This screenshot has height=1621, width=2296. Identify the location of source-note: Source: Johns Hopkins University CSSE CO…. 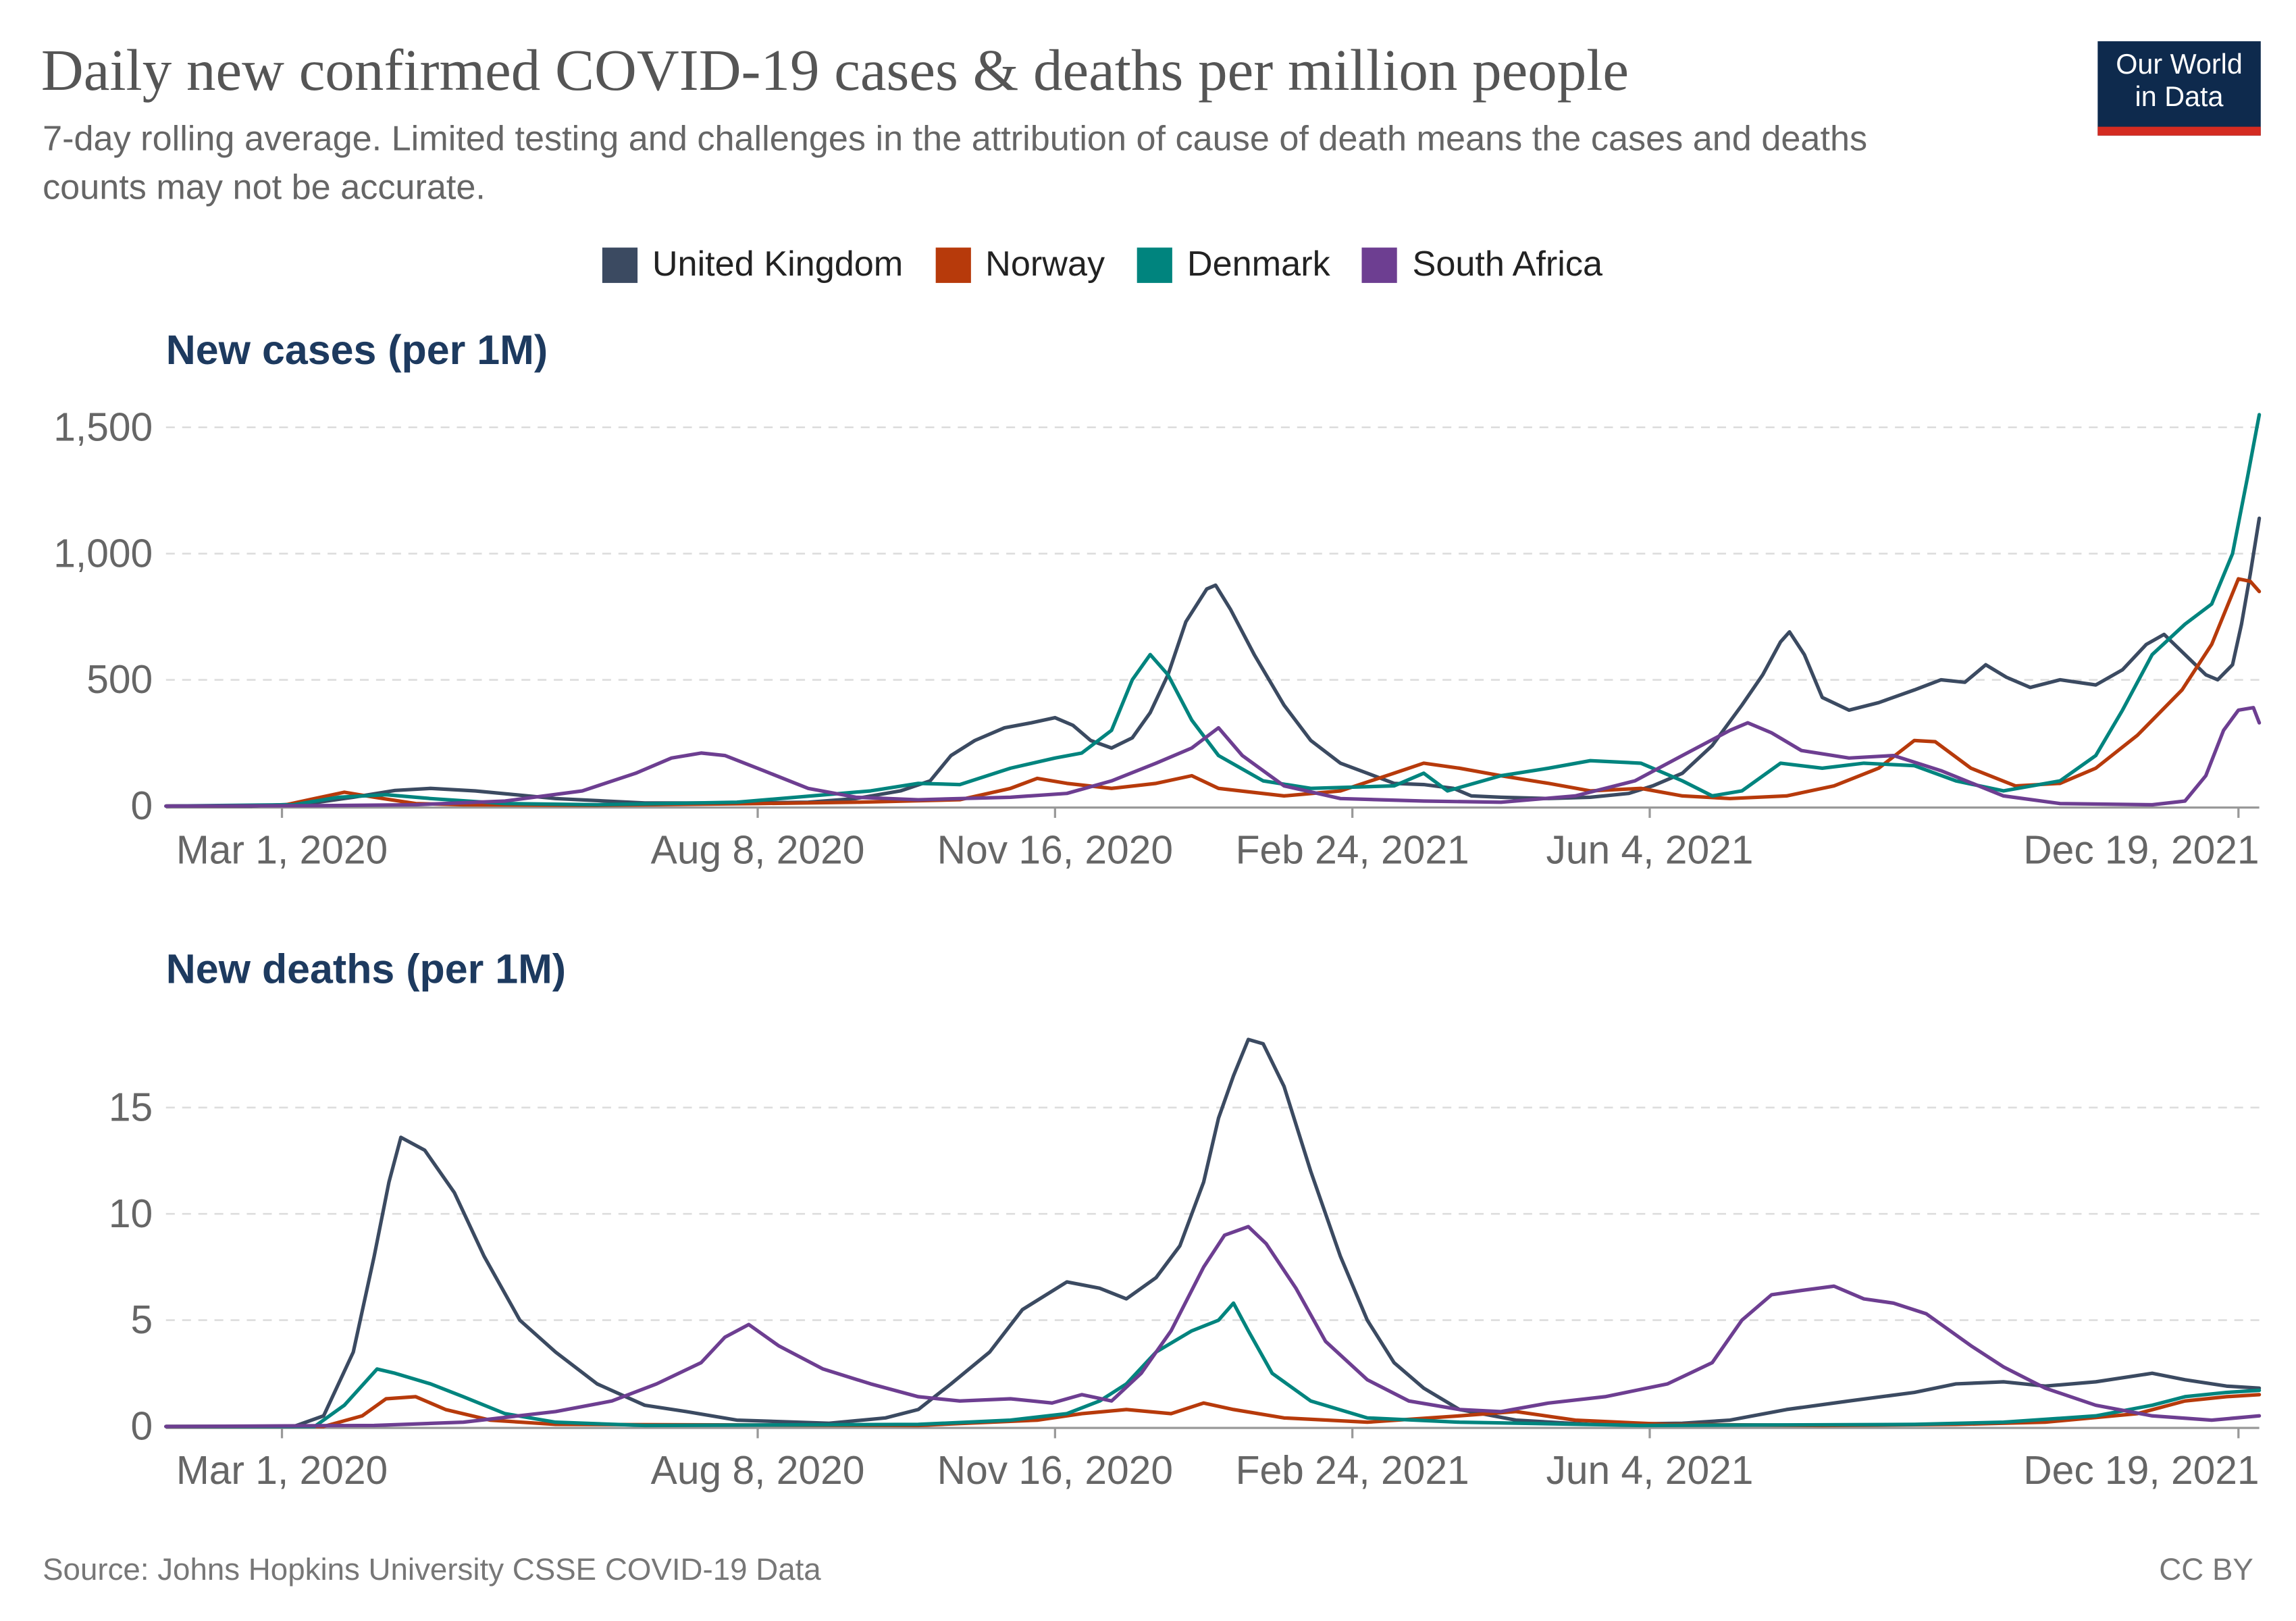
(432, 1570).